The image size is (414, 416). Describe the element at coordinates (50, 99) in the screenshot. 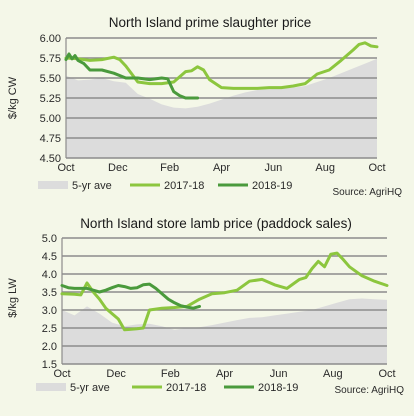

I see `y-tick-label: 5.25` at that location.